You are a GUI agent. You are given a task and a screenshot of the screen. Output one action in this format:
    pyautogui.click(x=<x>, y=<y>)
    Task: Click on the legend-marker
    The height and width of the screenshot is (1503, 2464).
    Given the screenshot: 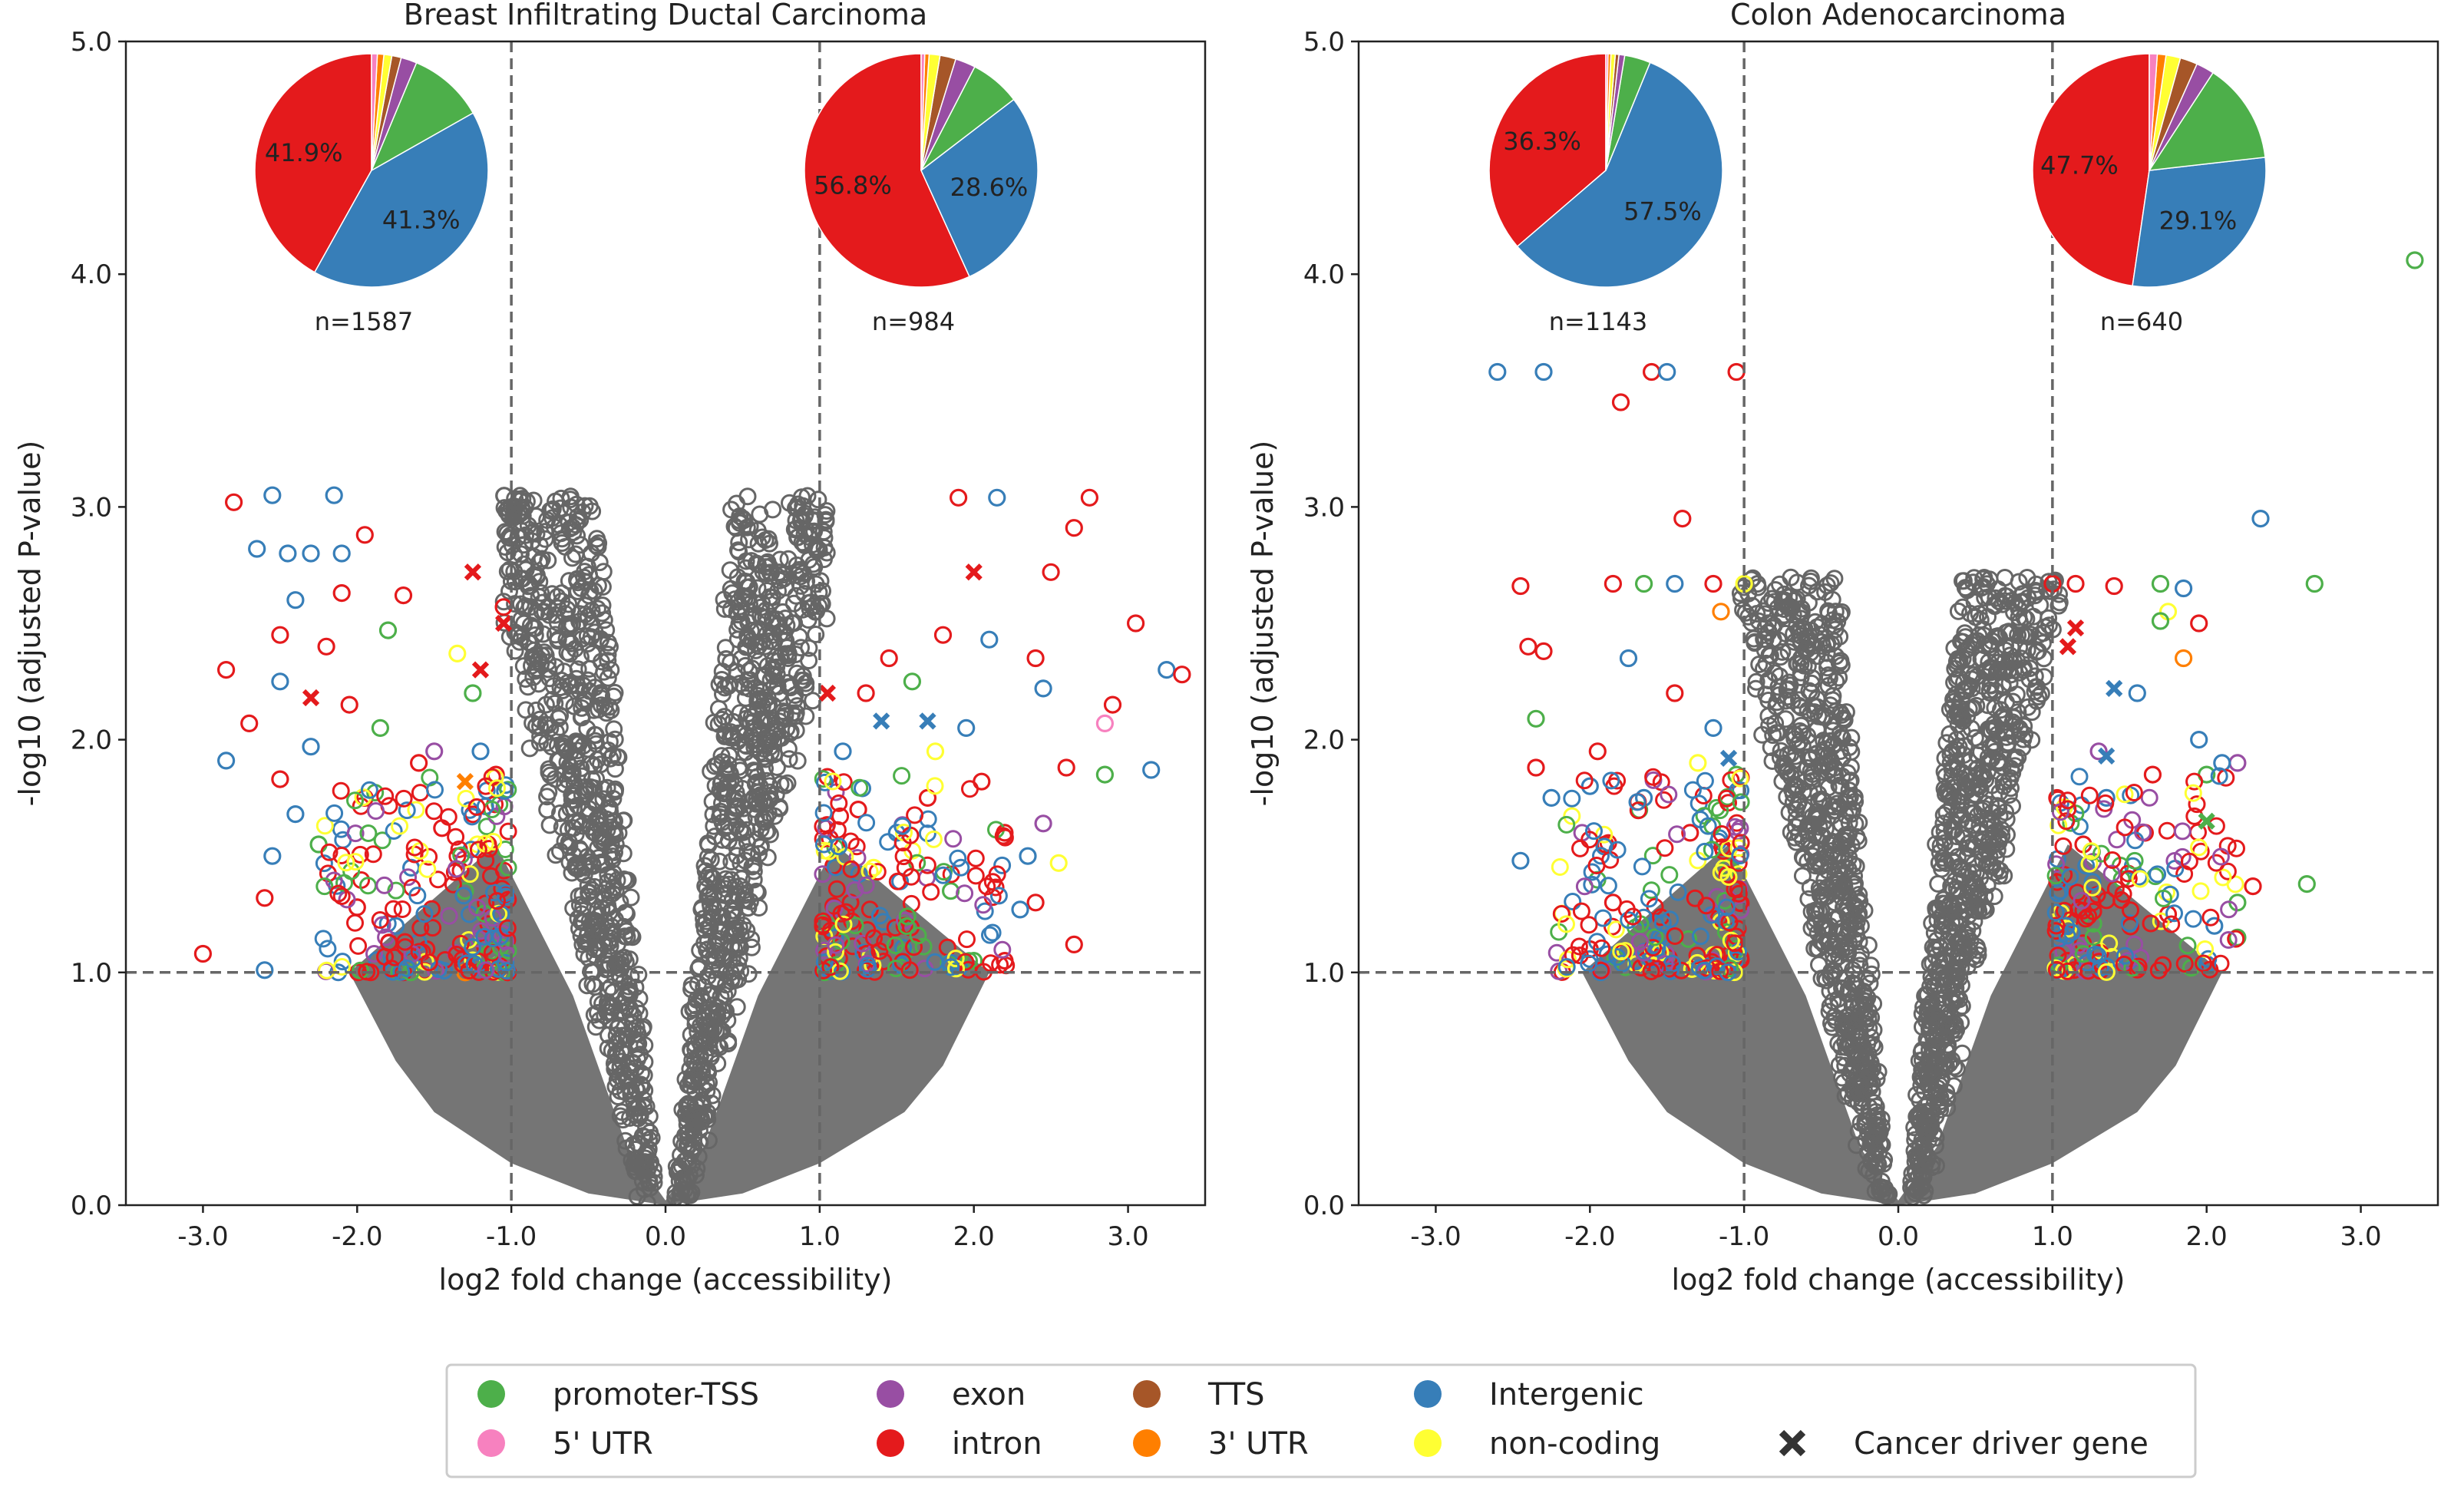 What is the action you would take?
    pyautogui.click(x=491, y=1394)
    